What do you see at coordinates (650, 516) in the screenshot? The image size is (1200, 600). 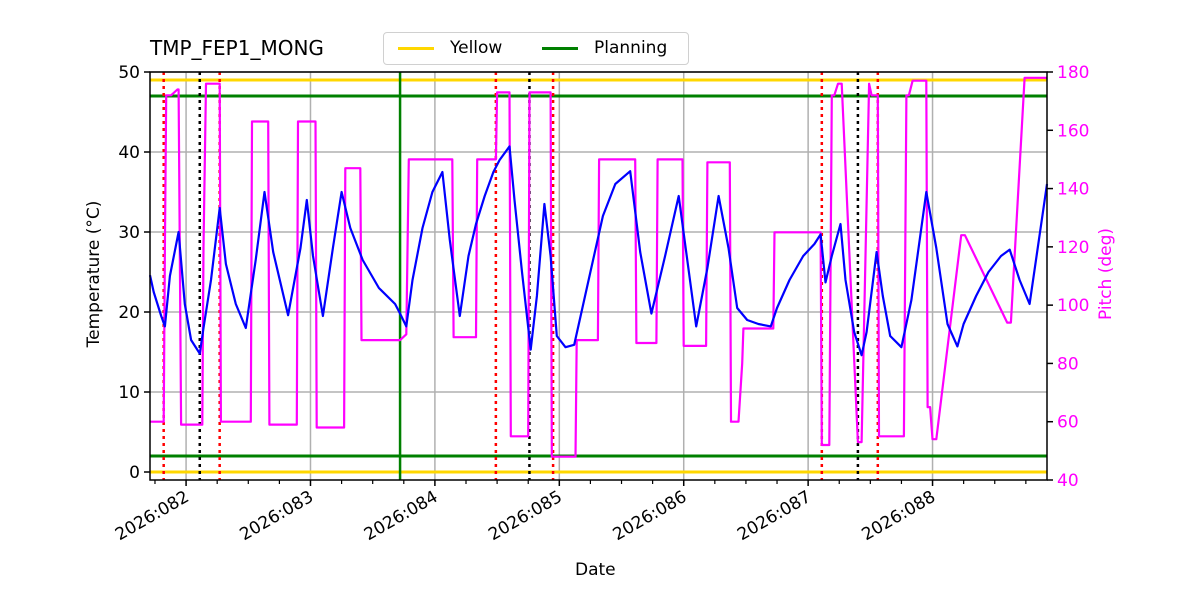 I see `x-tick-label: 2026:086` at bounding box center [650, 516].